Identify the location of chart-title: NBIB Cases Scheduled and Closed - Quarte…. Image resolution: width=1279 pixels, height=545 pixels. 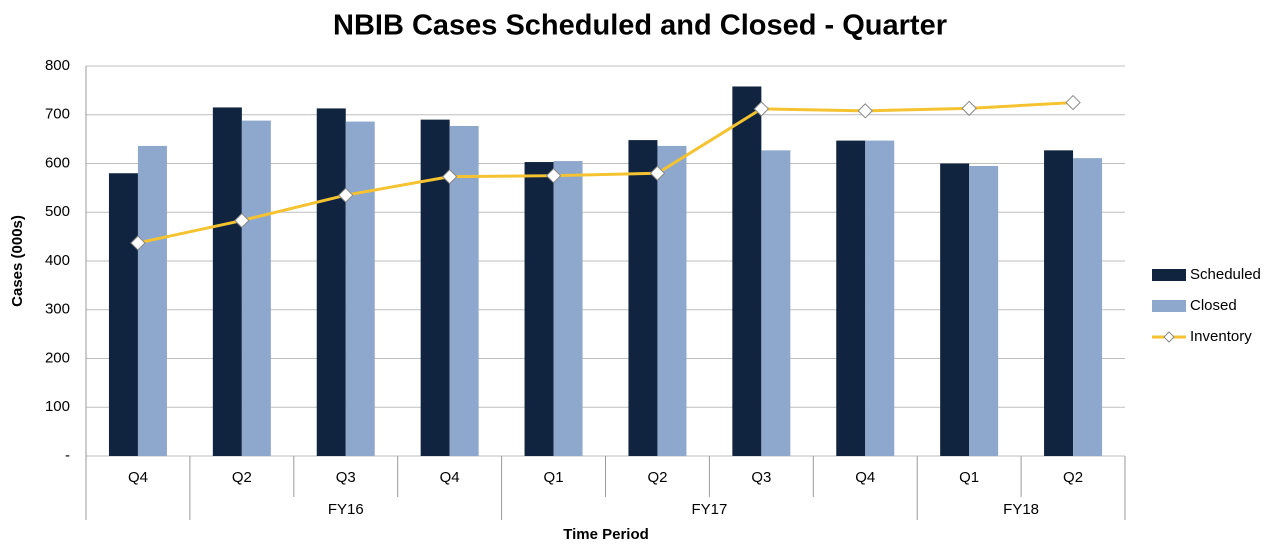
(640, 26).